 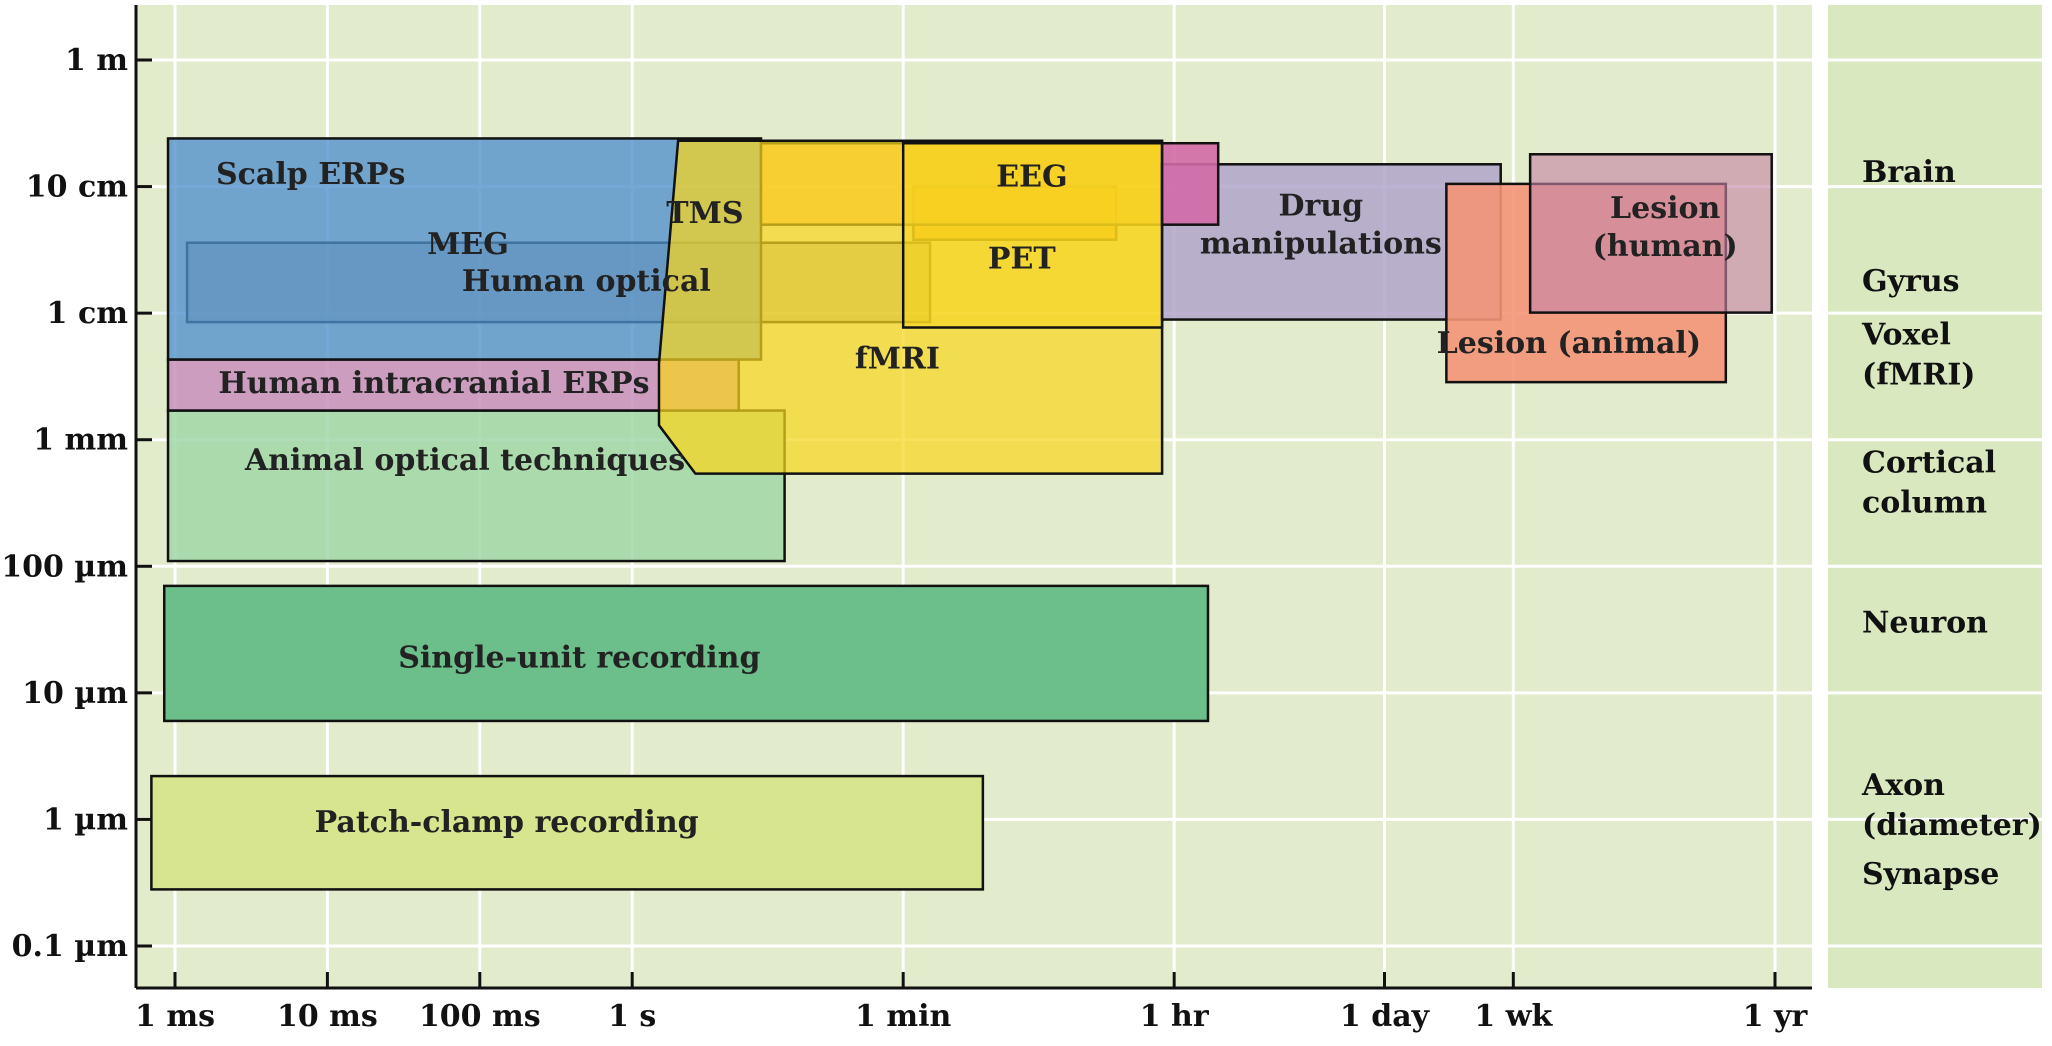 I want to click on scale-label-voxel-fmri: Voxel (fMRI), so click(x=1918, y=355).